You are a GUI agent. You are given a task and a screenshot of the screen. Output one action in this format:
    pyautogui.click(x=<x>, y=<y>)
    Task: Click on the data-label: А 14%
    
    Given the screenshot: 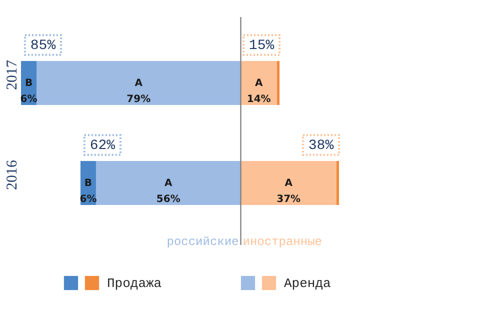 What is the action you would take?
    pyautogui.click(x=258, y=91)
    